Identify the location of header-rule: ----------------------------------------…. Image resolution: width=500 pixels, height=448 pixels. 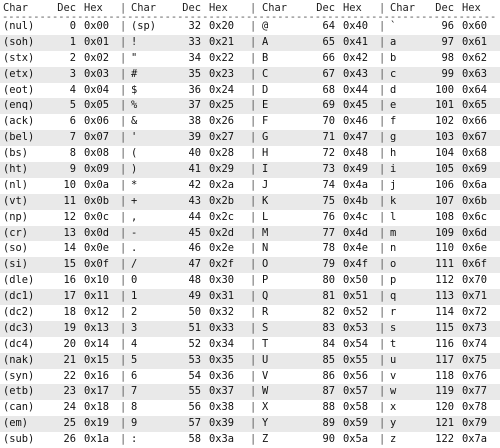
(249, 17).